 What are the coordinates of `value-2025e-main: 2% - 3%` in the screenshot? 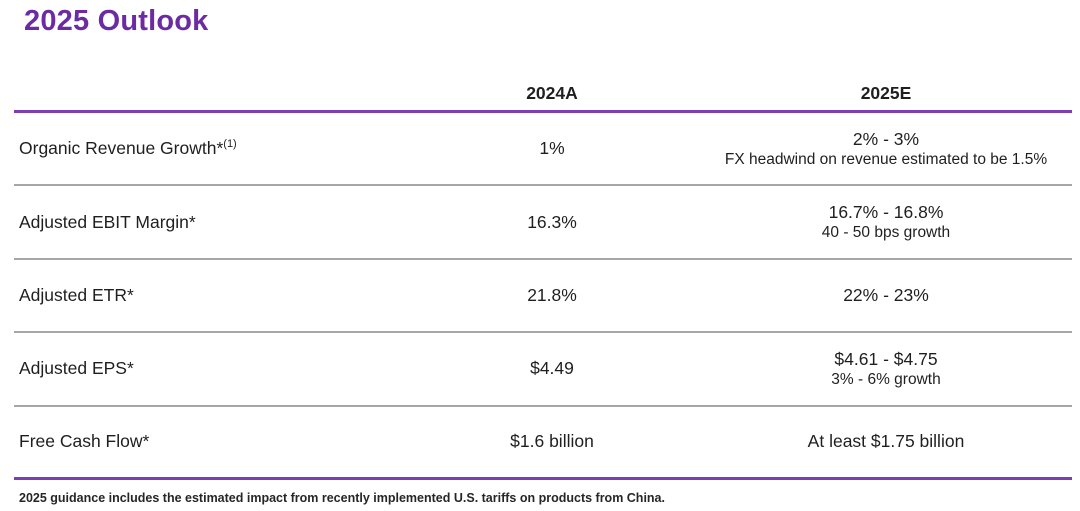 It's located at (886, 138).